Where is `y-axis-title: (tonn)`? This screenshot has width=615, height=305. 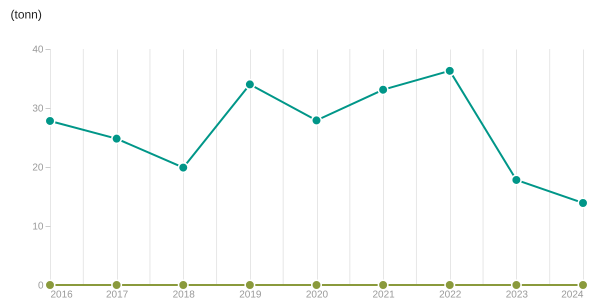 y-axis-title: (tonn) is located at coordinates (26, 15).